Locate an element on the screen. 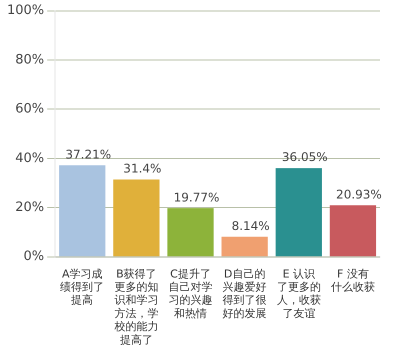  data-label: 8.14% is located at coordinates (251, 225).